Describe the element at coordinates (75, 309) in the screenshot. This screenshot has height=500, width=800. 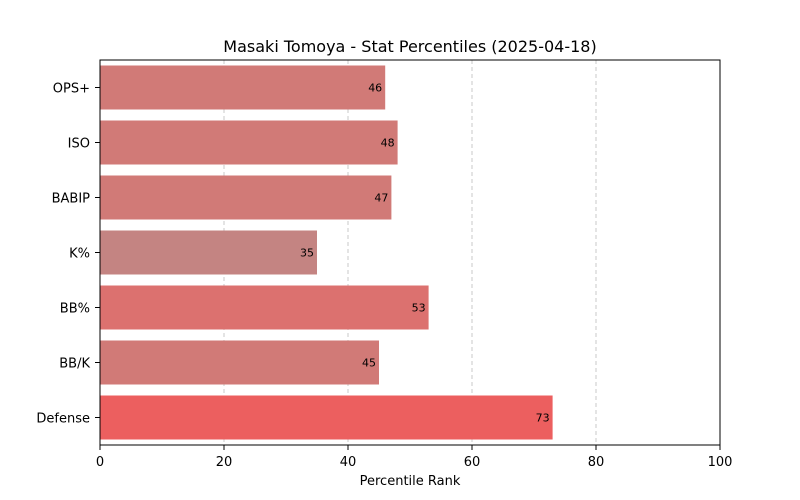
I see `category-label: BB%` at that location.